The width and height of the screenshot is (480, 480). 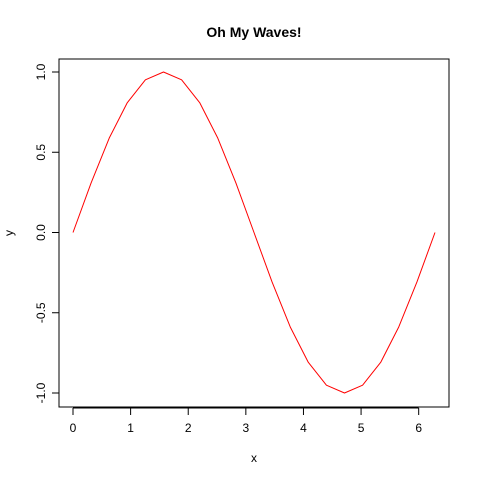 I want to click on y-tick-label: 0.5, so click(x=41, y=152).